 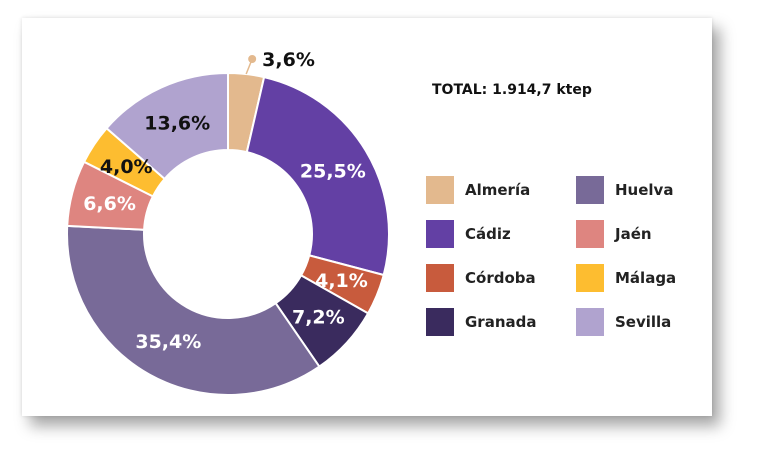 I want to click on legend-item-cadiz: Cádiz, so click(x=468, y=234).